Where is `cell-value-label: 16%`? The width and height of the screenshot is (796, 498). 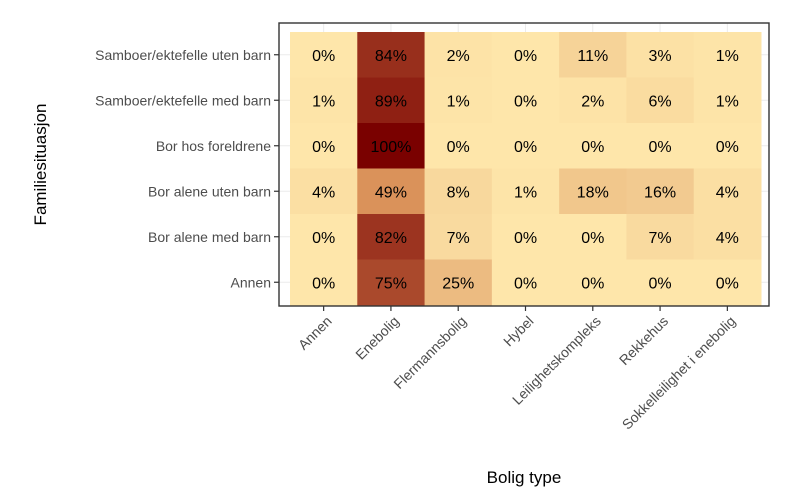 cell-value-label: 16% is located at coordinates (660, 192).